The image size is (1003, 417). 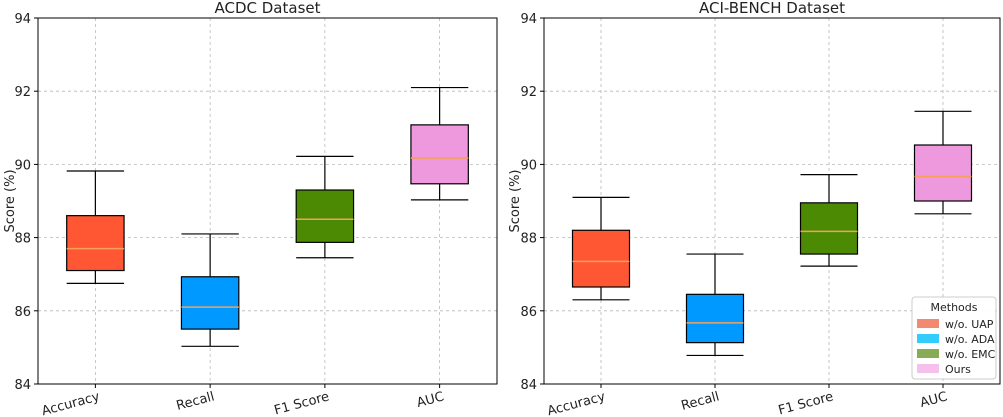 What do you see at coordinates (772, 8) in the screenshot?
I see `chart-title: ACI-BENCH Dataset` at bounding box center [772, 8].